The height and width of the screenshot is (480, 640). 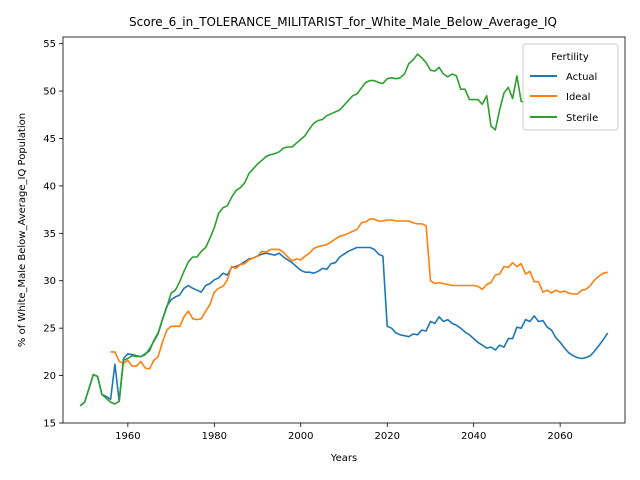 I want to click on y-tick-label: 45, so click(x=49, y=139).